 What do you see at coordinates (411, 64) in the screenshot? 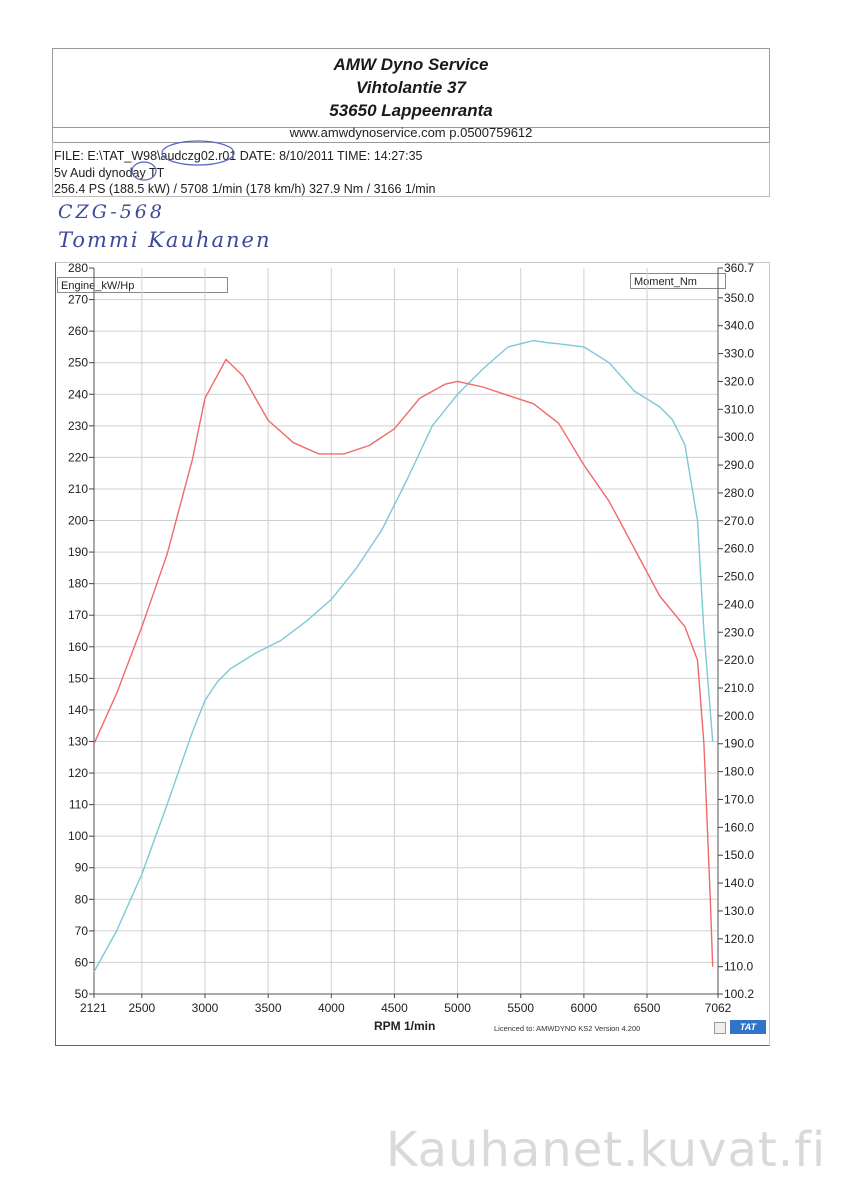
I see `company-name: AMW Dyno Service` at bounding box center [411, 64].